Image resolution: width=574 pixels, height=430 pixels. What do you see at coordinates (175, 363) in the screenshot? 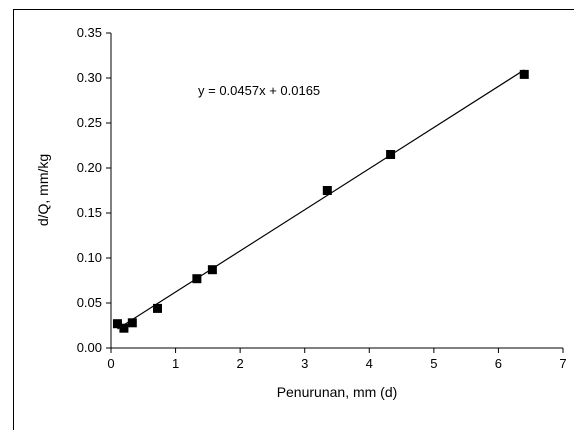
I see `x-tick-label: 1` at bounding box center [175, 363].